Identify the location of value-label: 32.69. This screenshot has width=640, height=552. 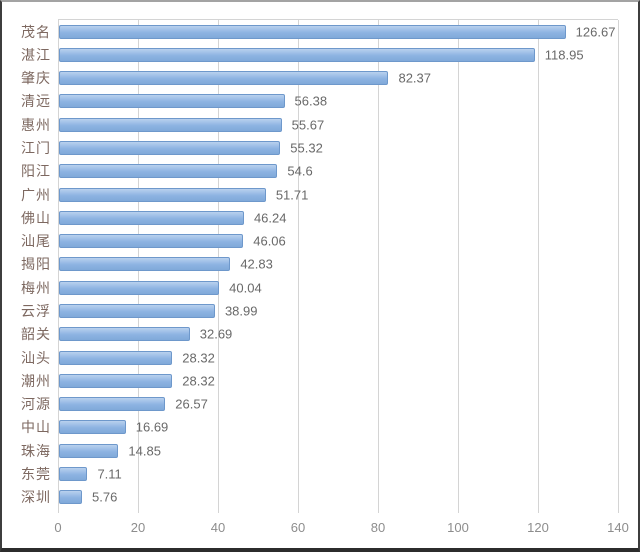
(216, 334).